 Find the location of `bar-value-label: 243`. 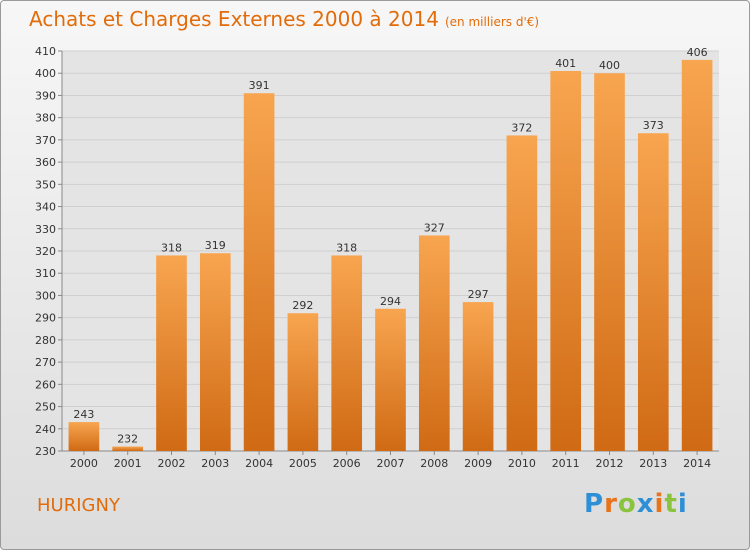

bar-value-label: 243 is located at coordinates (83, 414).